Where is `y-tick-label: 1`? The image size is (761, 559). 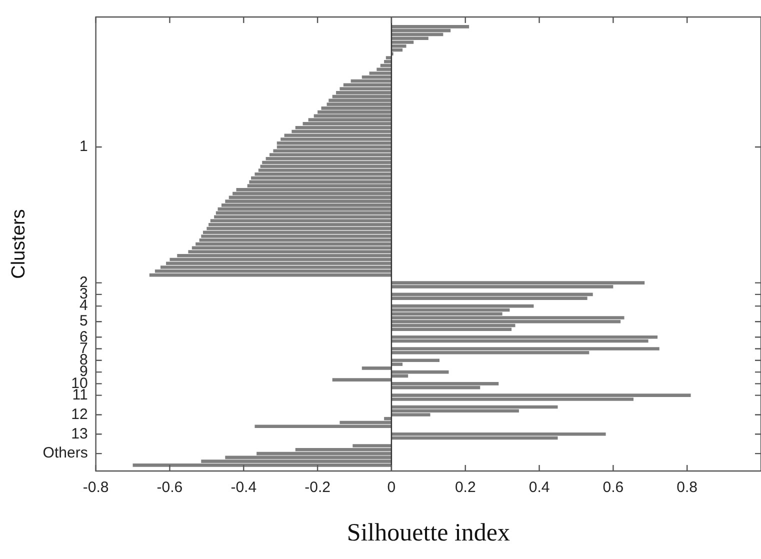 y-tick-label: 1 is located at coordinates (83, 147).